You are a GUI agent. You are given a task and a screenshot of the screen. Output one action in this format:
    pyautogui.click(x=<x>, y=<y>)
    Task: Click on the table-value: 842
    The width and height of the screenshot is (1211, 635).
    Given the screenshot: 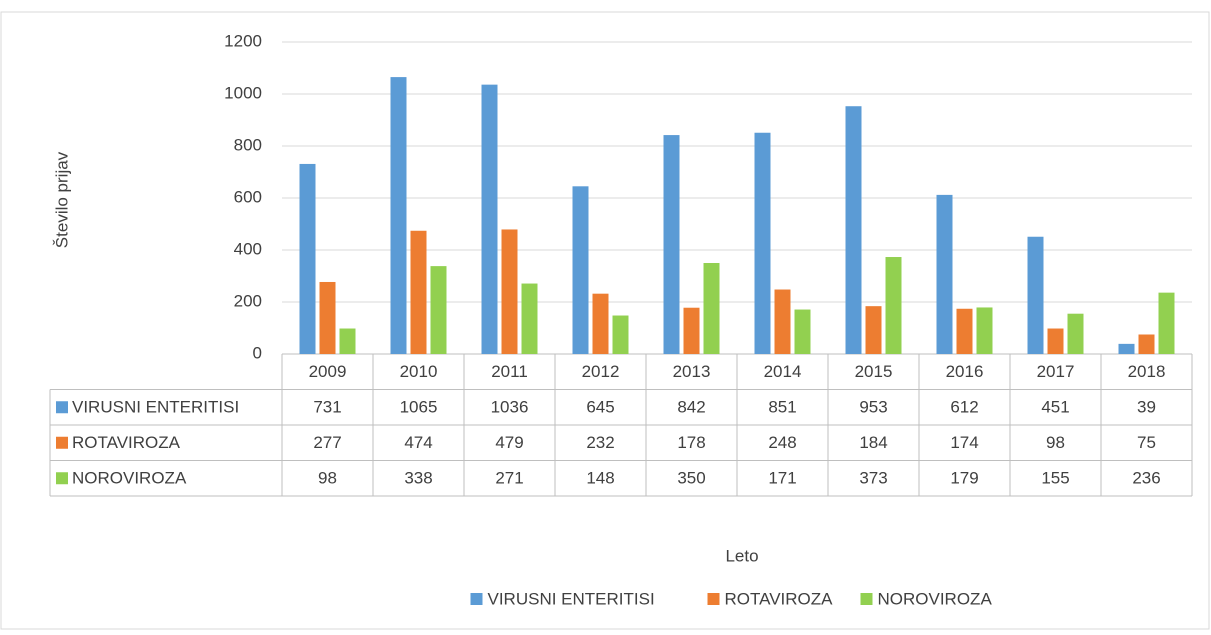 What is the action you would take?
    pyautogui.click(x=691, y=407)
    